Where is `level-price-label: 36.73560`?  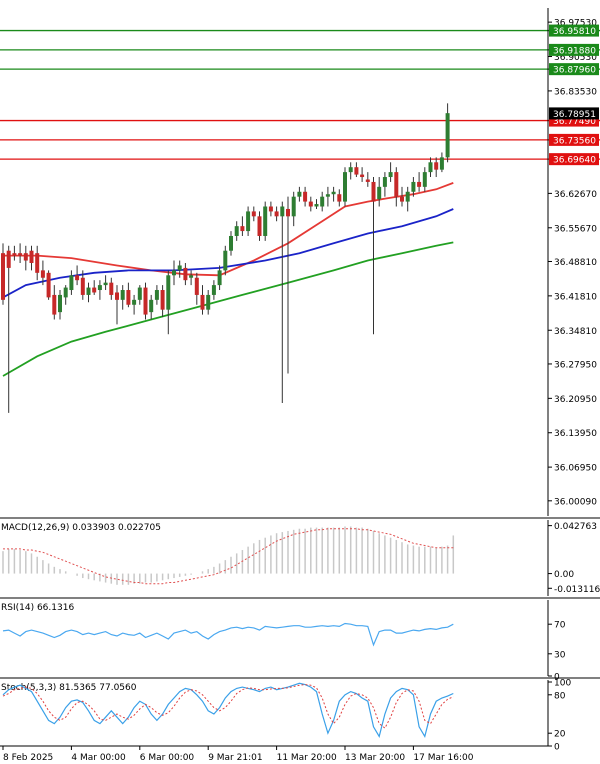 level-price-label: 36.73560 is located at coordinates (574, 141).